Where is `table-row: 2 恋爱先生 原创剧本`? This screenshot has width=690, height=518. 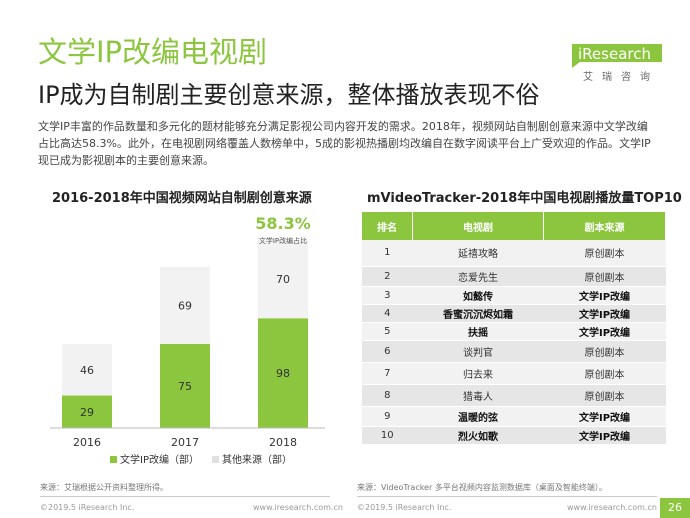
table-row: 2 恋爱先生 原创剧本 is located at coordinates (514, 276).